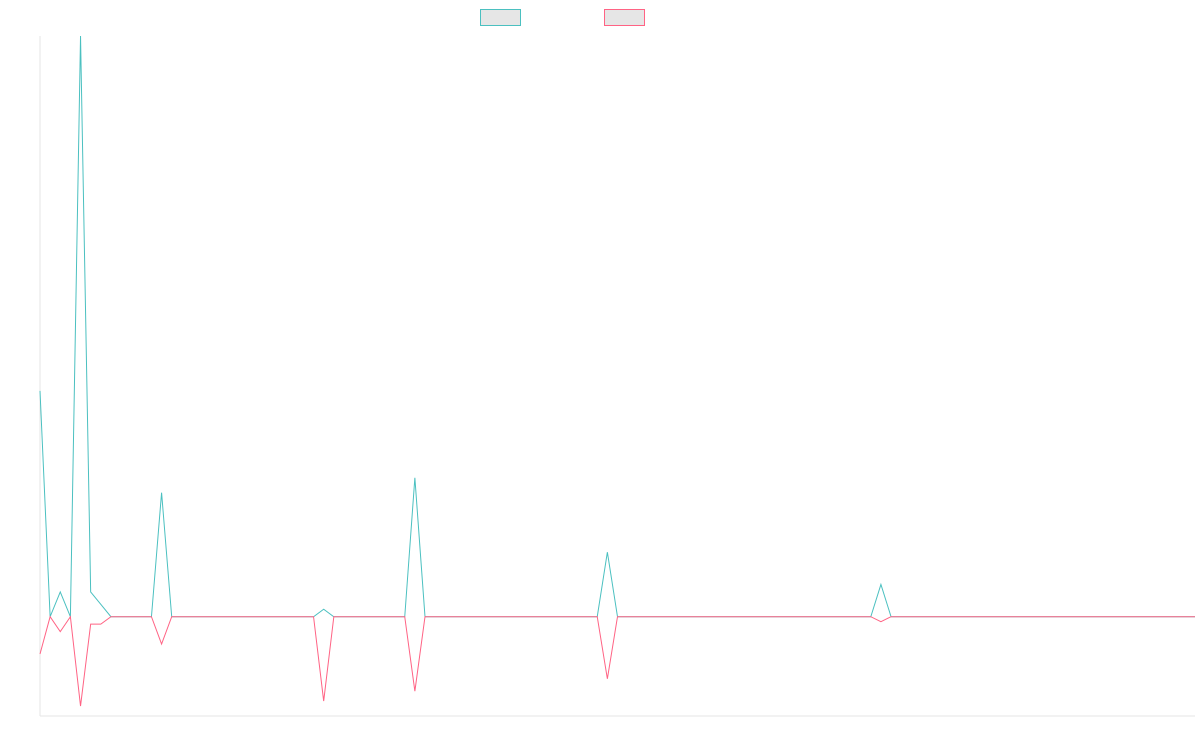 The width and height of the screenshot is (1200, 750). I want to click on chart-legend, so click(600, 18).